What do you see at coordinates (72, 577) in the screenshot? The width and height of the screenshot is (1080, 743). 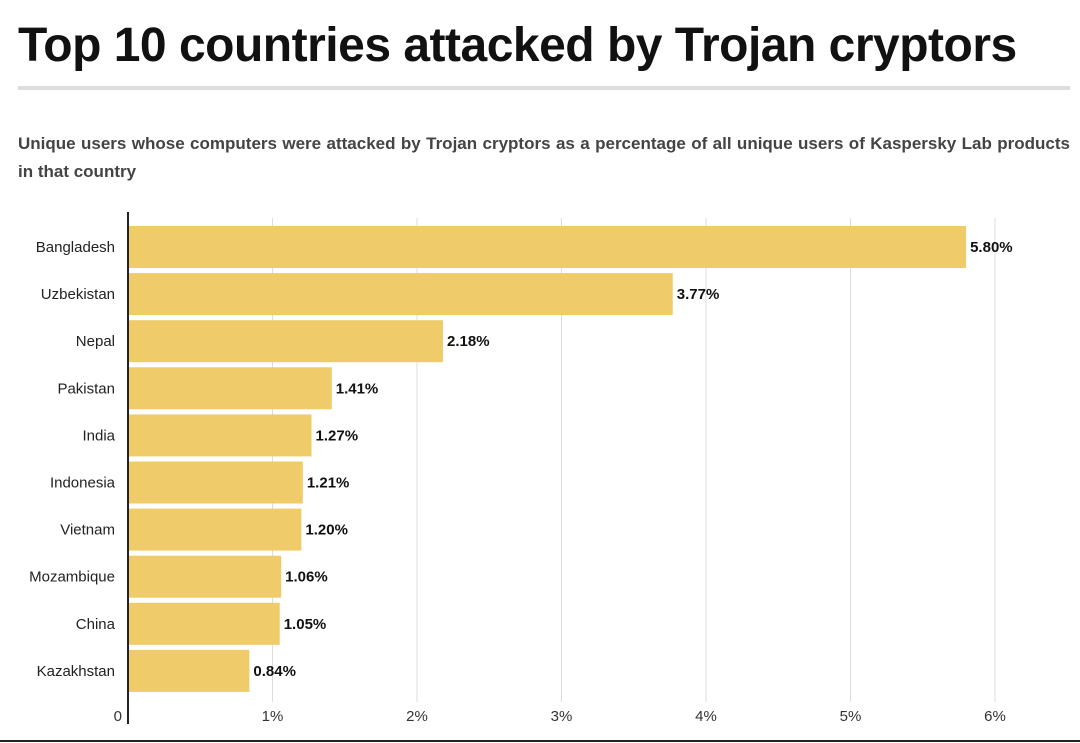 I see `category-label: Mozambique` at bounding box center [72, 577].